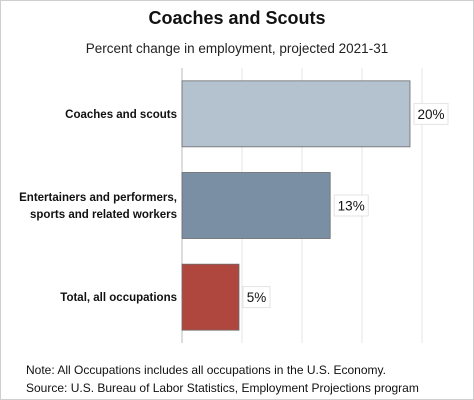 The image size is (474, 400). What do you see at coordinates (98, 198) in the screenshot?
I see `category-label: Entertainers and performers,` at bounding box center [98, 198].